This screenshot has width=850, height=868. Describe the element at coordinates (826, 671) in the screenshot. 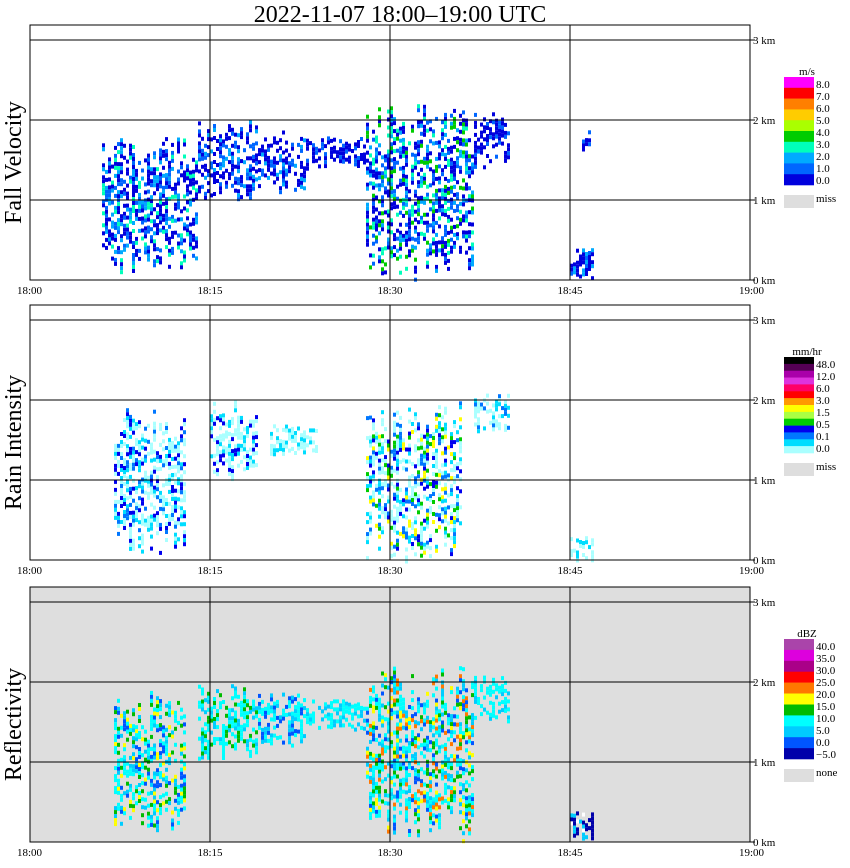

I see `legend-label: 30.0` at that location.